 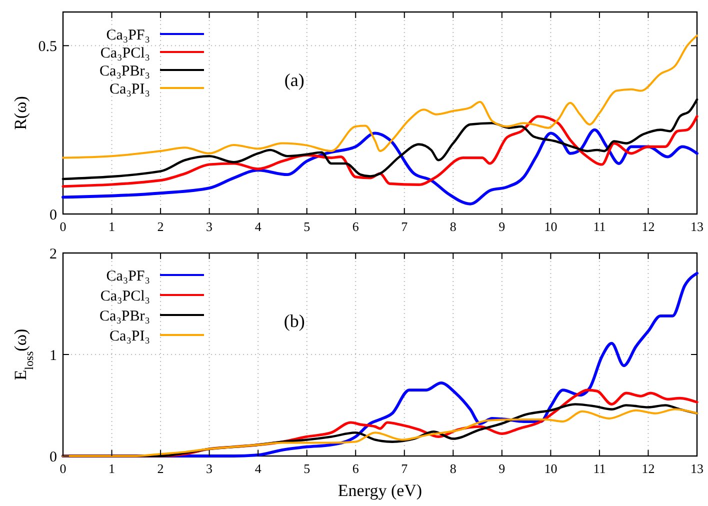 What do you see at coordinates (53, 254) in the screenshot?
I see `y-tick-label: 2` at bounding box center [53, 254].